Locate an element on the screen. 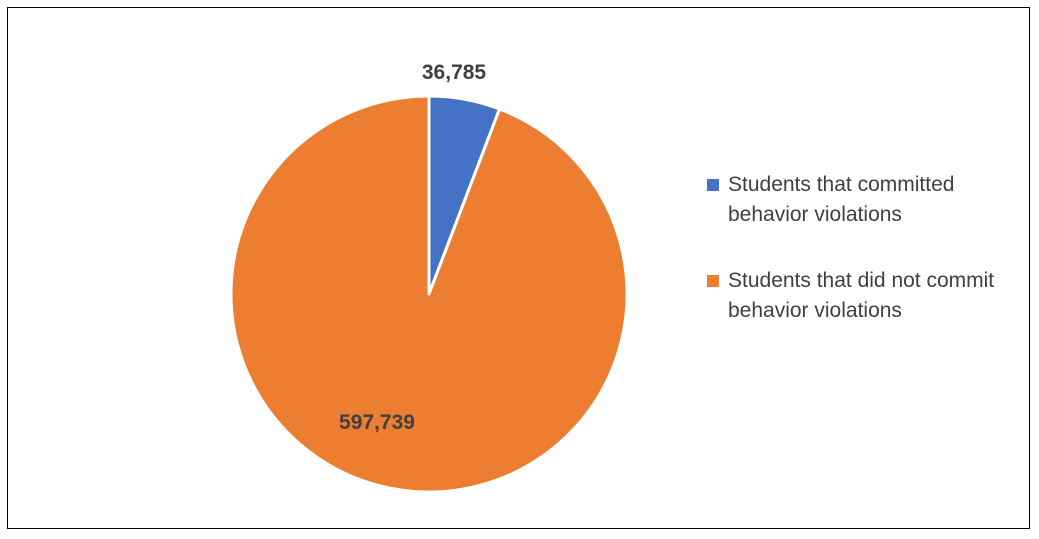 The image size is (1039, 539). legend-swatch-no-violations is located at coordinates (713, 281).